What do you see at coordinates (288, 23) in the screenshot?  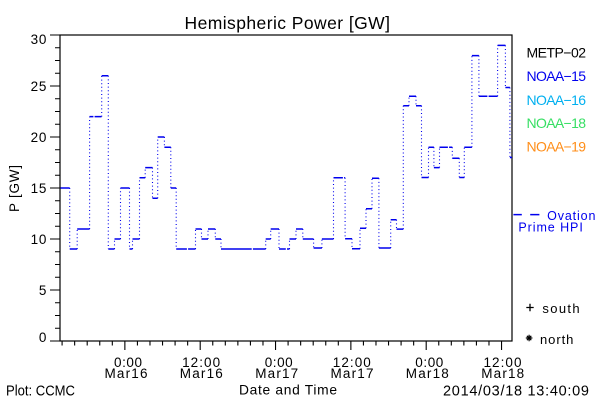 I see `svg-text: Hemispheric Power [GW]` at bounding box center [288, 23].